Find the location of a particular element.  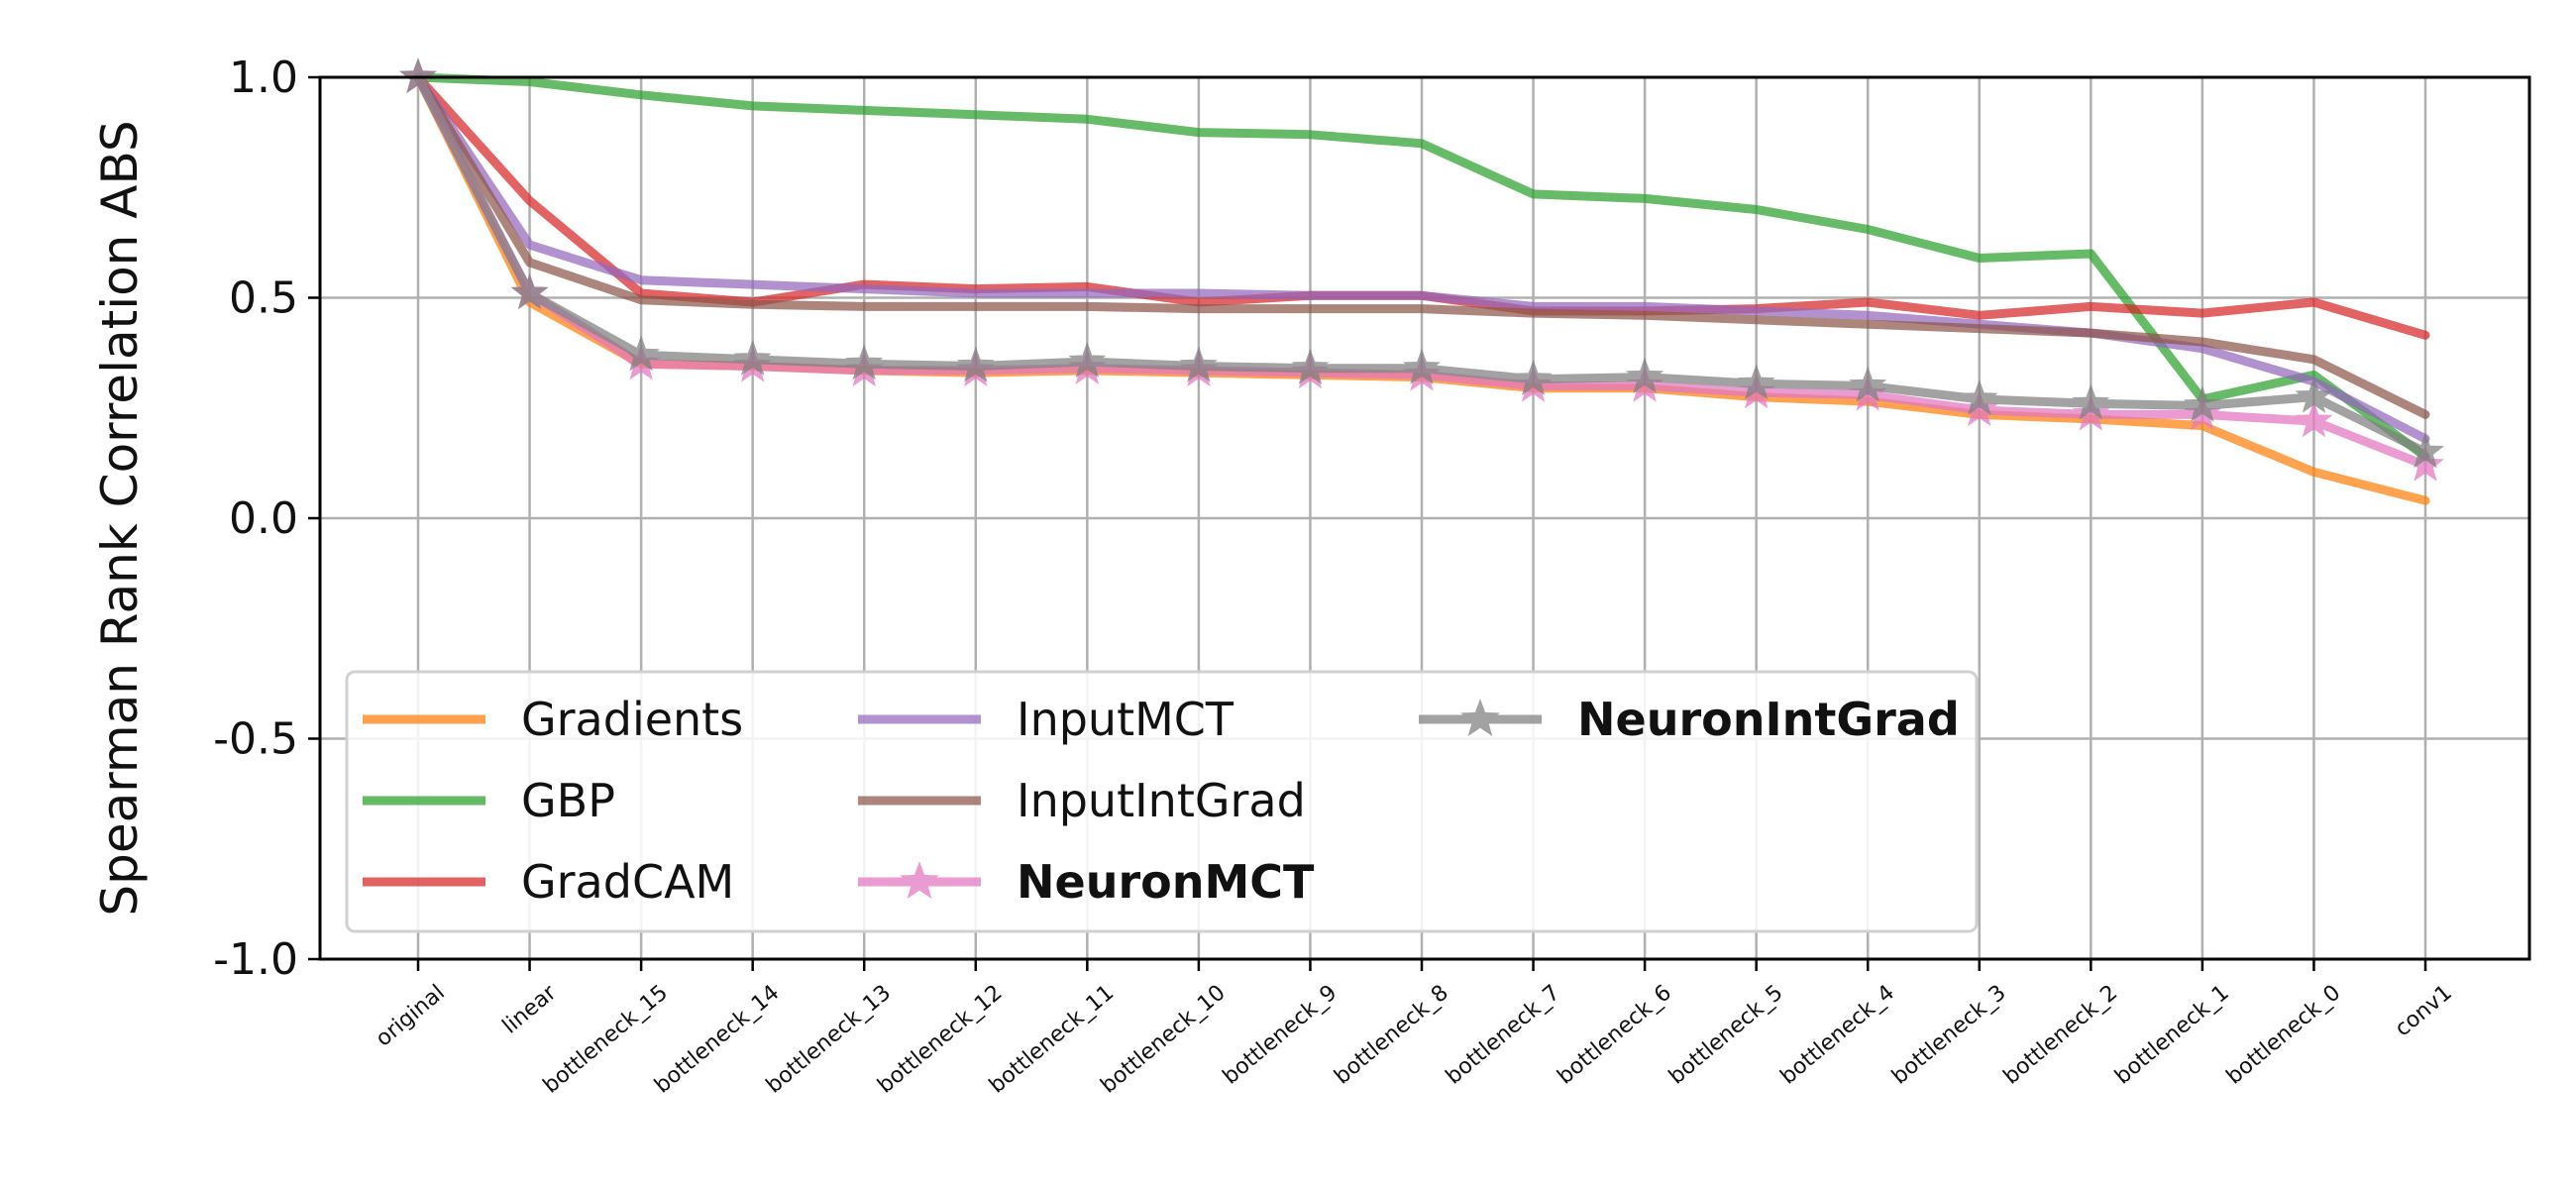

x-tick-label: bottleneck_0 is located at coordinates (2284, 1034).